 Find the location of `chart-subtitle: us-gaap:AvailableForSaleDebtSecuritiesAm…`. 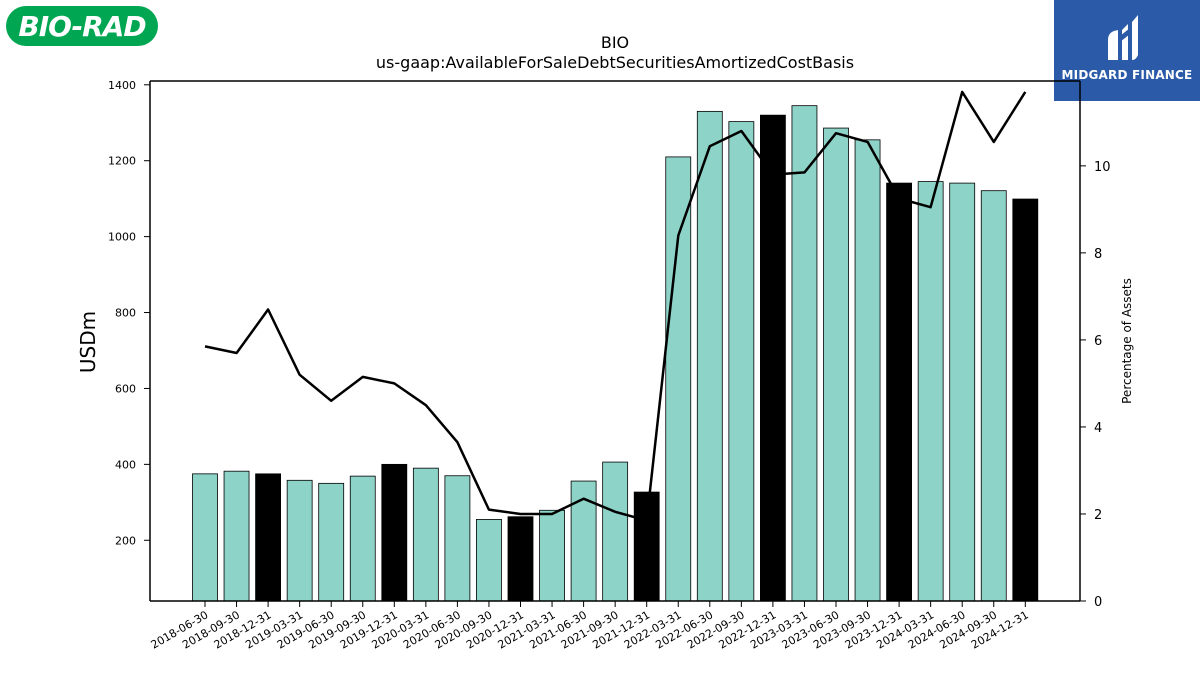

chart-subtitle: us-gaap:AvailableForSaleDebtSecuritiesAm… is located at coordinates (615, 62).